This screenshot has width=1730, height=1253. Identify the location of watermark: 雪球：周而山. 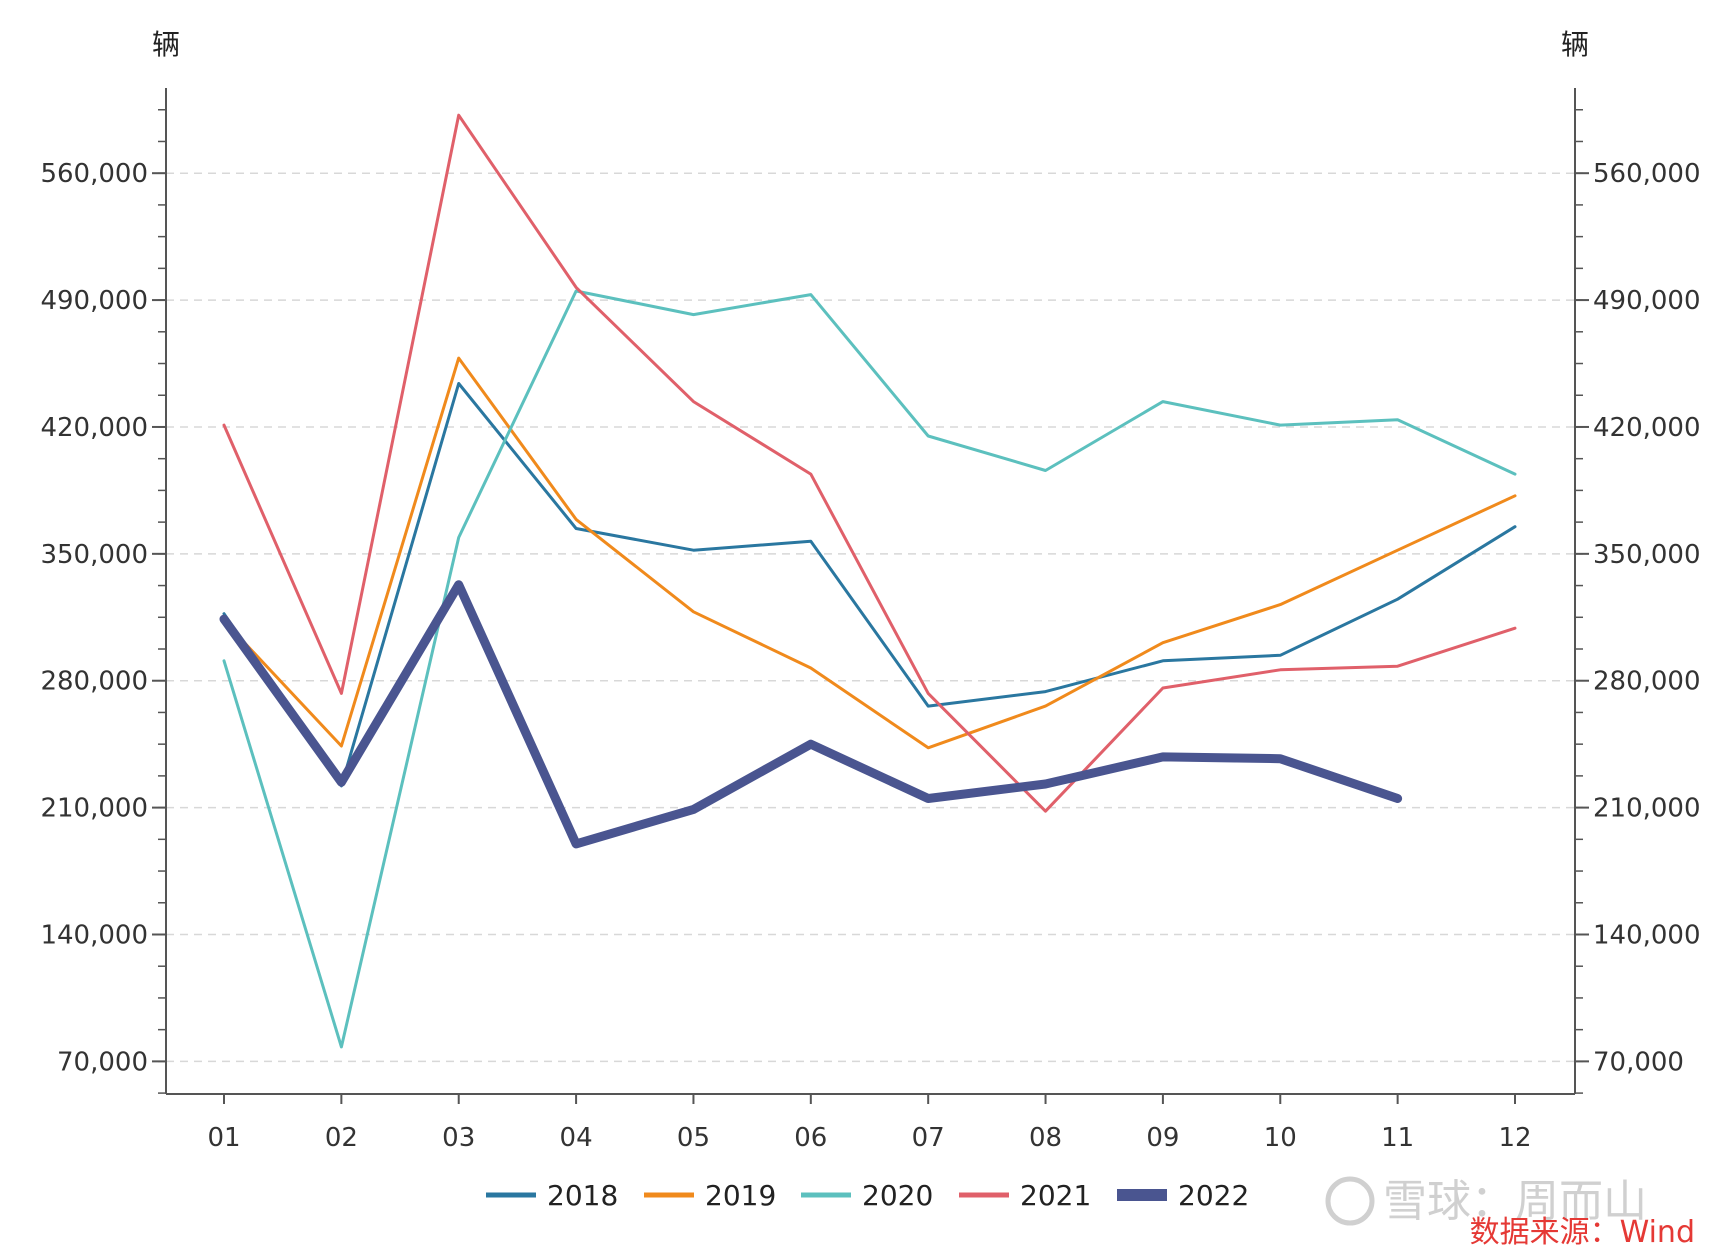
(1486, 1201).